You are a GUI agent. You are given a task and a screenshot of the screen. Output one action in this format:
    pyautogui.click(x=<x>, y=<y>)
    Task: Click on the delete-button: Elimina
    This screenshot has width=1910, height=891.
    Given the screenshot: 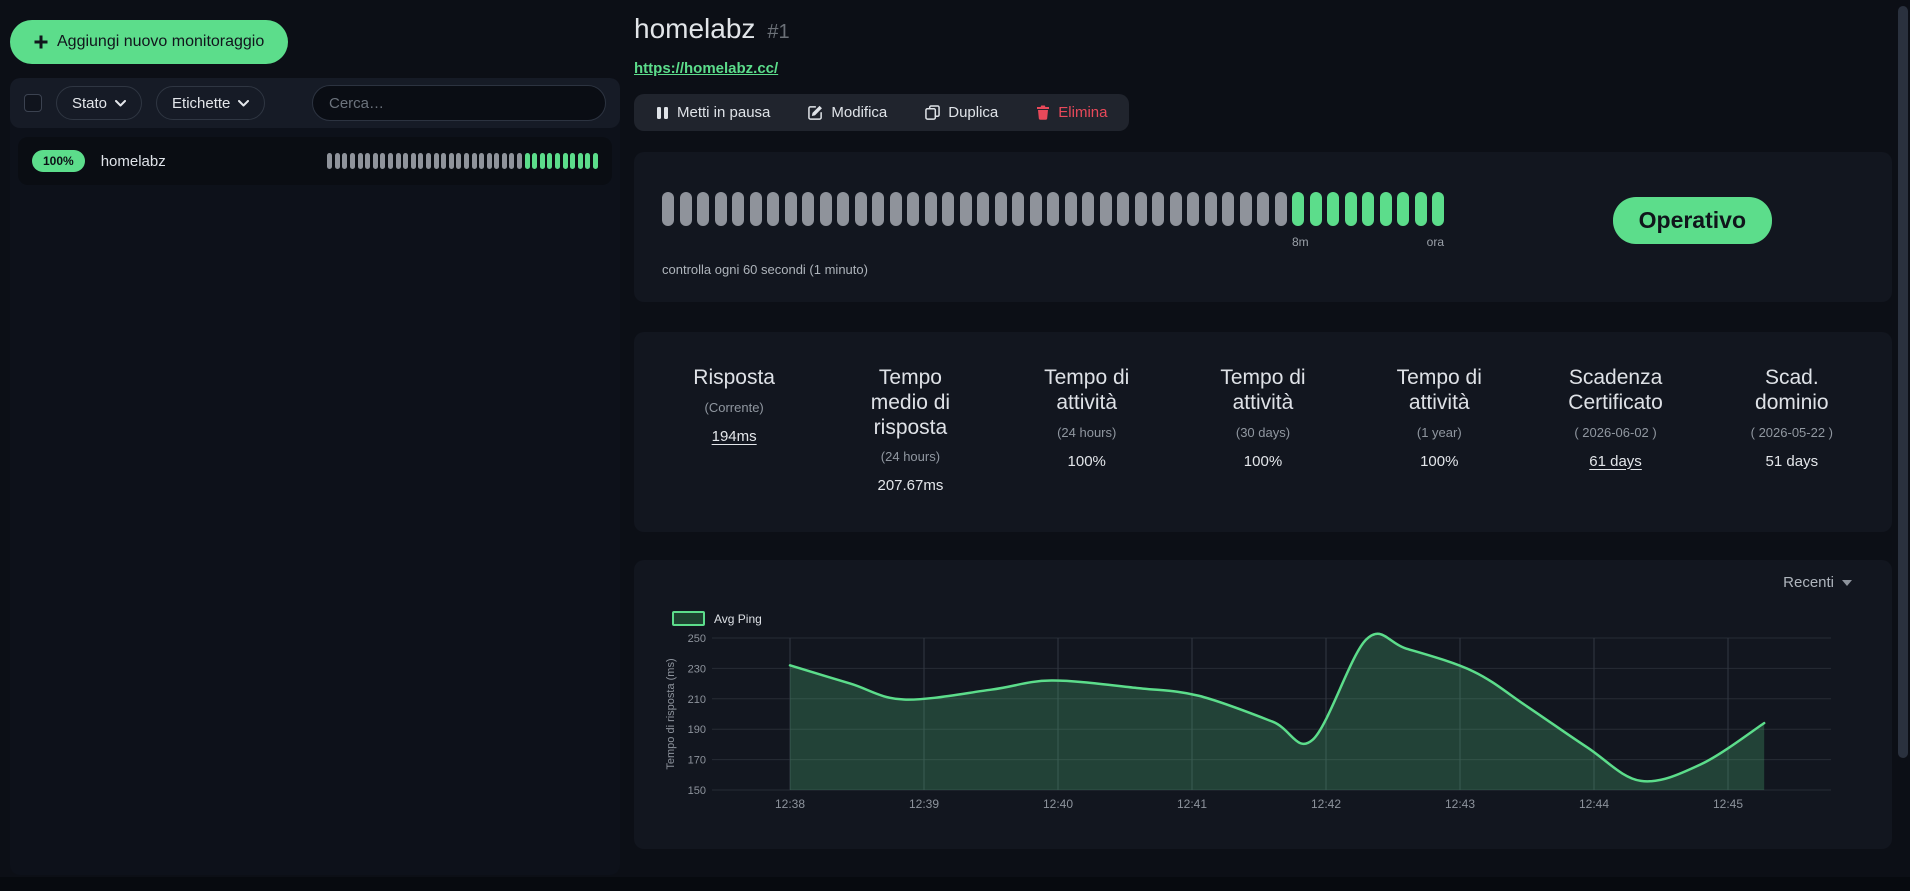 What is the action you would take?
    pyautogui.click(x=1071, y=112)
    